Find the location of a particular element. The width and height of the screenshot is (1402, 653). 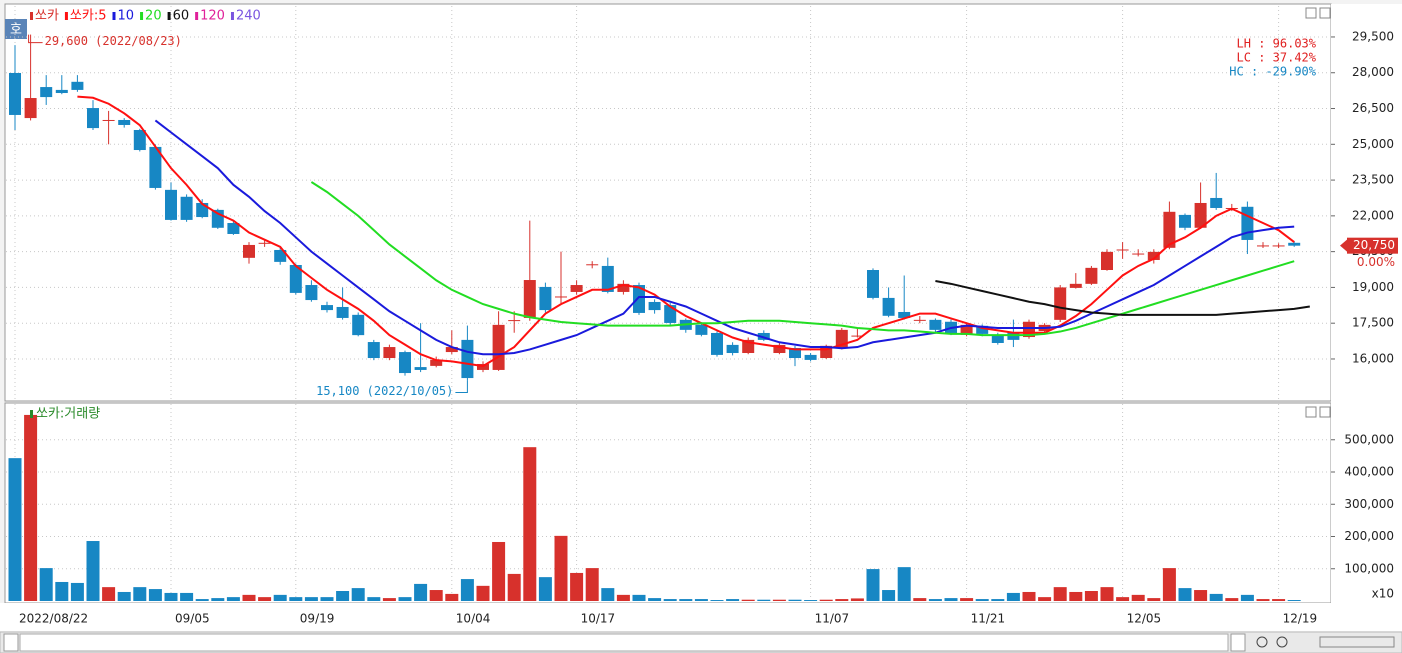

mode-button-label: 호 is located at coordinates (16, 30).